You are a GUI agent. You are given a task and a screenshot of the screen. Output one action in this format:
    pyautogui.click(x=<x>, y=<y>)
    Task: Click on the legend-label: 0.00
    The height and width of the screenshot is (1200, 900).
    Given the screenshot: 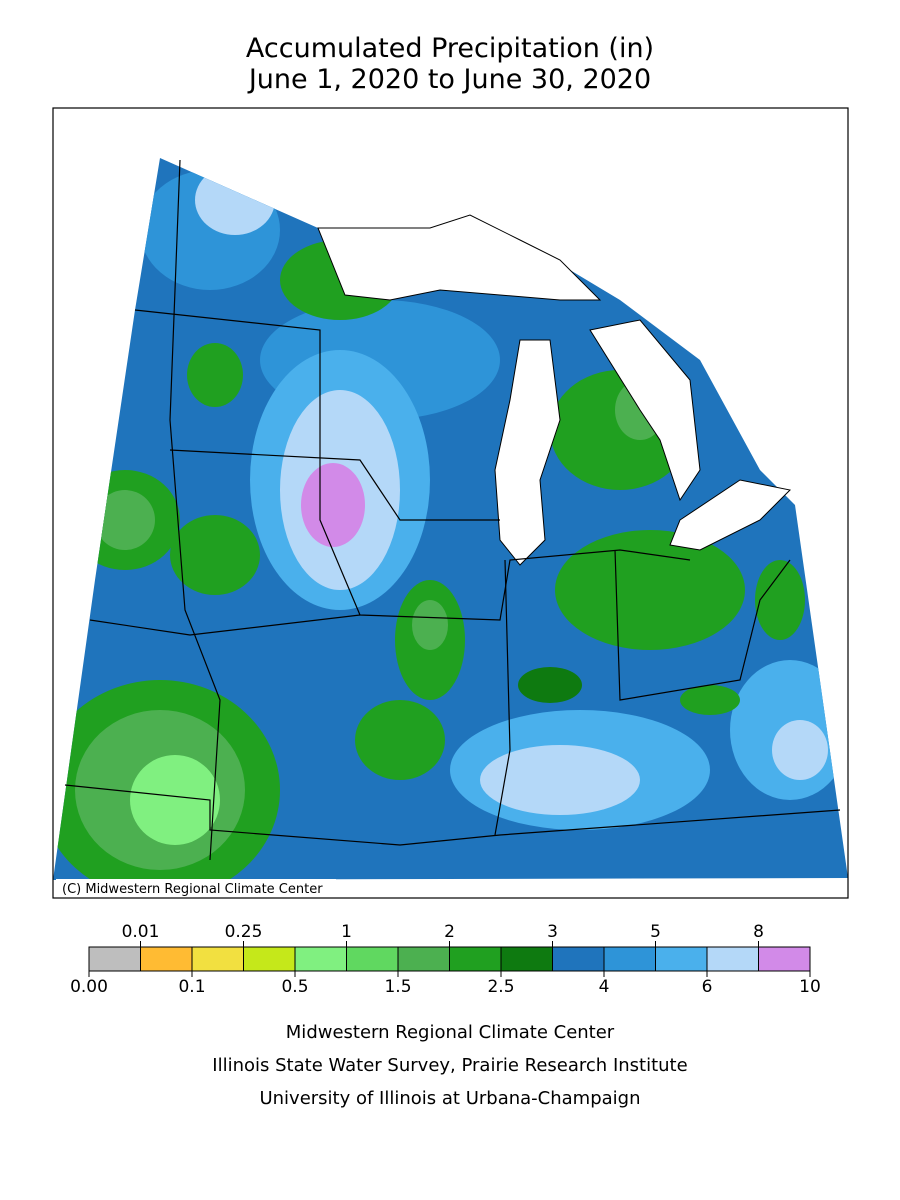 What is the action you would take?
    pyautogui.click(x=89, y=987)
    